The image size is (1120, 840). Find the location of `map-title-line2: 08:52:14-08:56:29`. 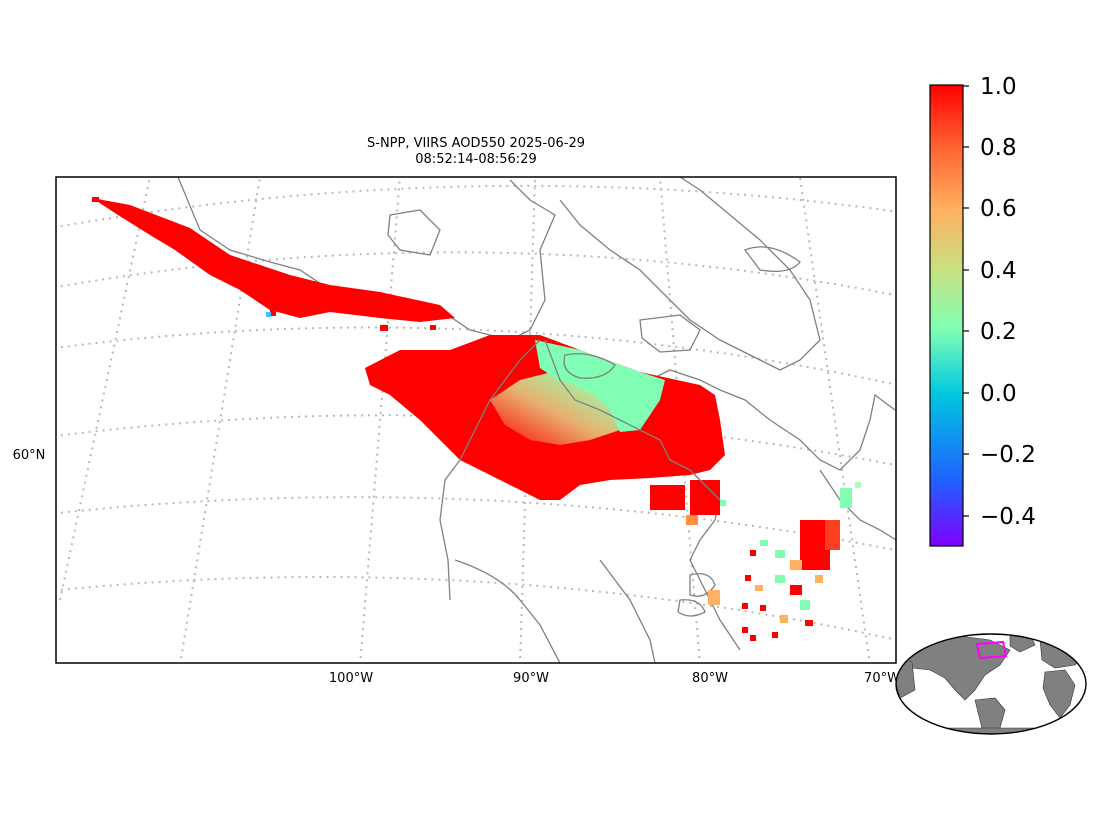

map-title-line2: 08:52:14-08:56:29 is located at coordinates (475, 159).